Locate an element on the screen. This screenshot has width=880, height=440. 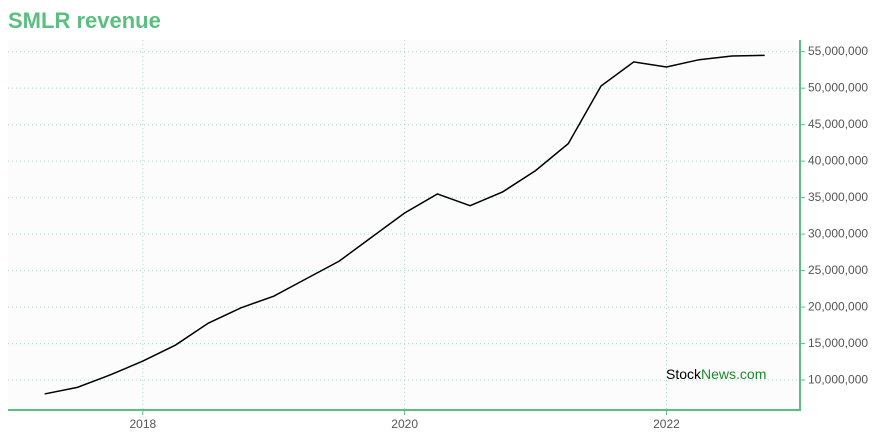
y-tick-label: 15,000,000 is located at coordinates (838, 343).